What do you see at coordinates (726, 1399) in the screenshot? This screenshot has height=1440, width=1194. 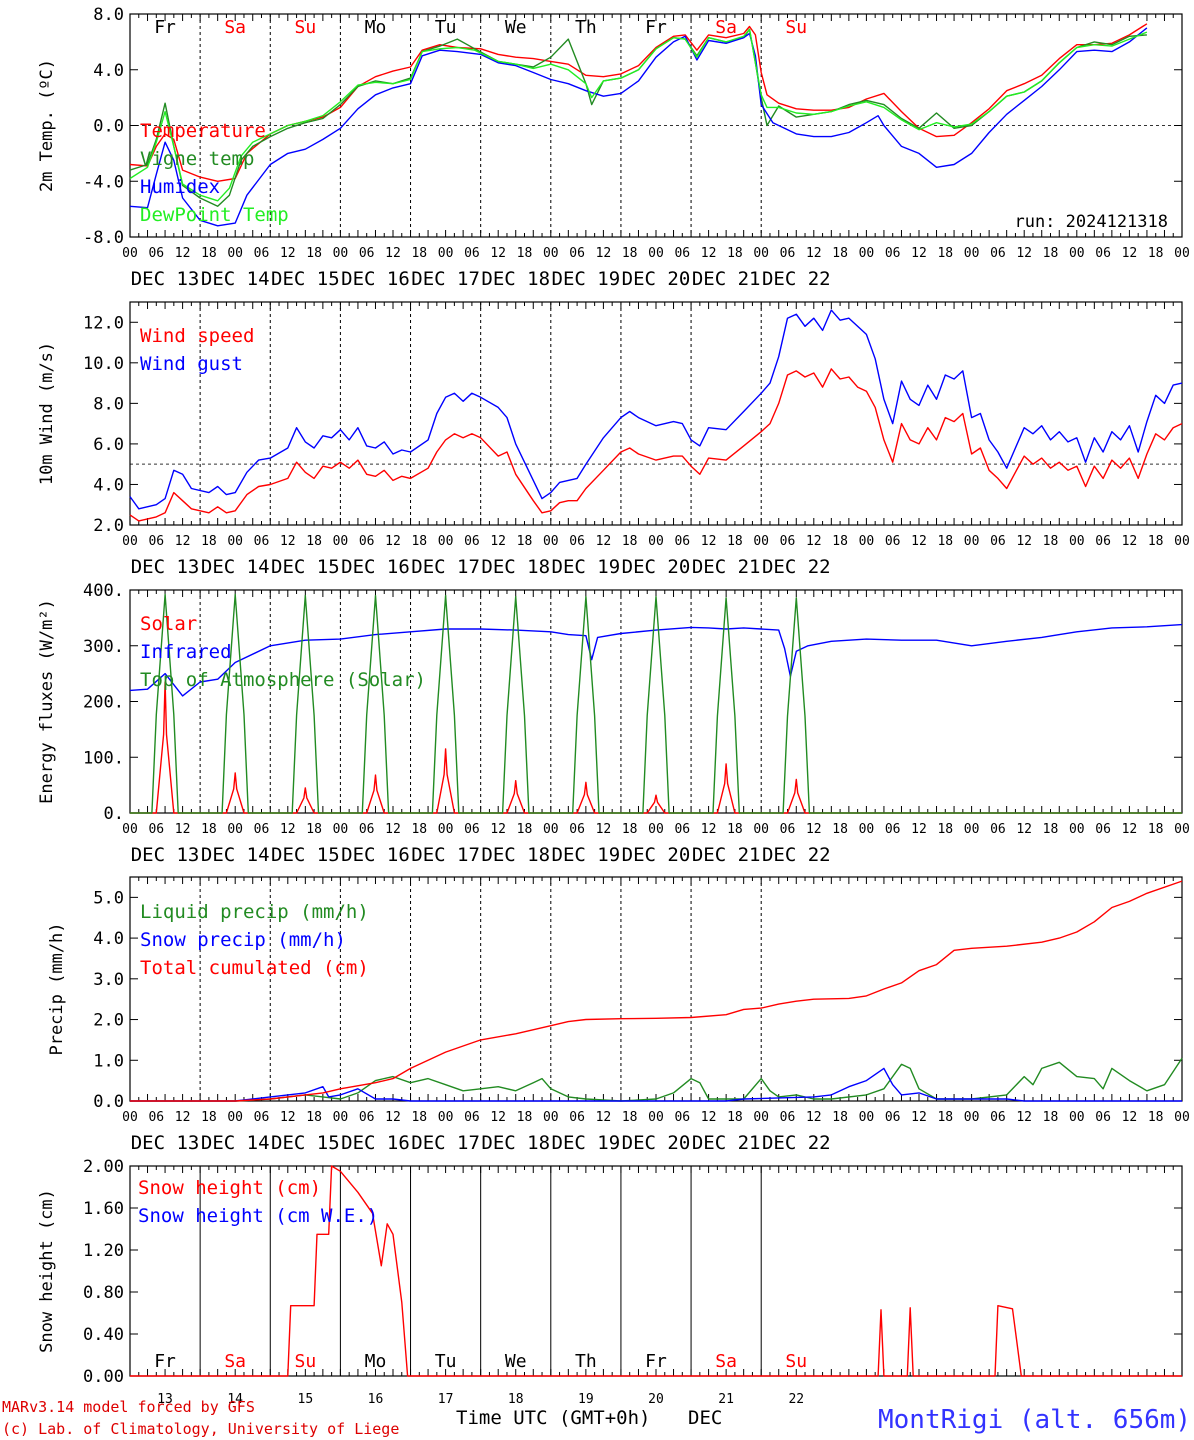 I see `day-number-label: 21` at bounding box center [726, 1399].